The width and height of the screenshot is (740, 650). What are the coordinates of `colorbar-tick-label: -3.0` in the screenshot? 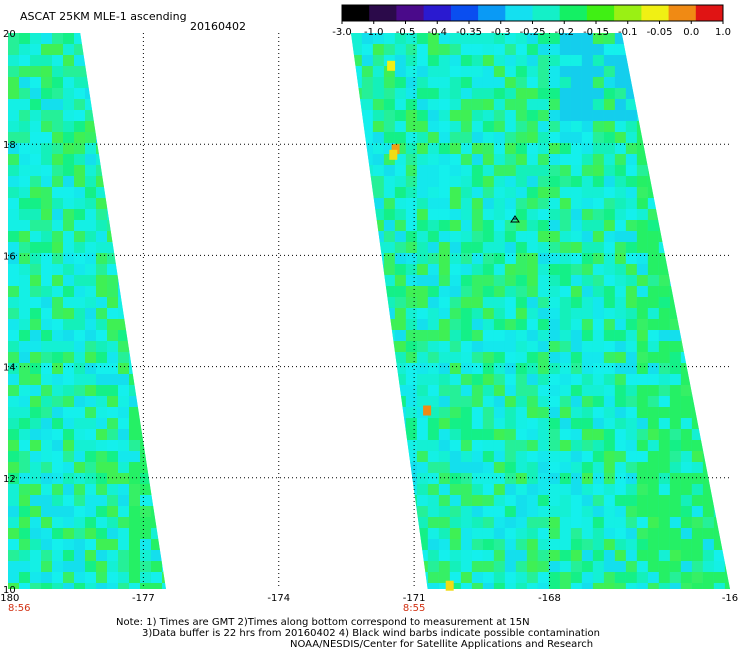 It's located at (342, 32).